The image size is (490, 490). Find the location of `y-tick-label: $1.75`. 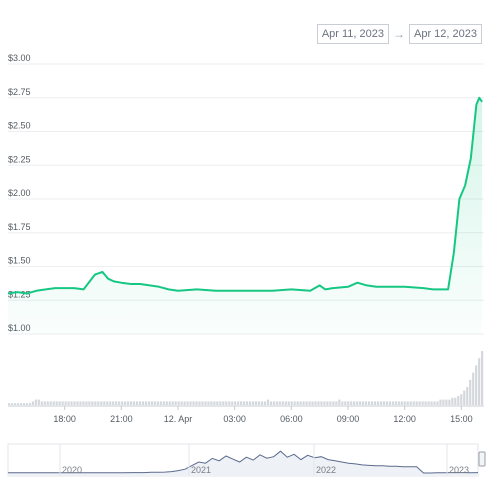

y-tick-label: $1.75 is located at coordinates (19, 227).